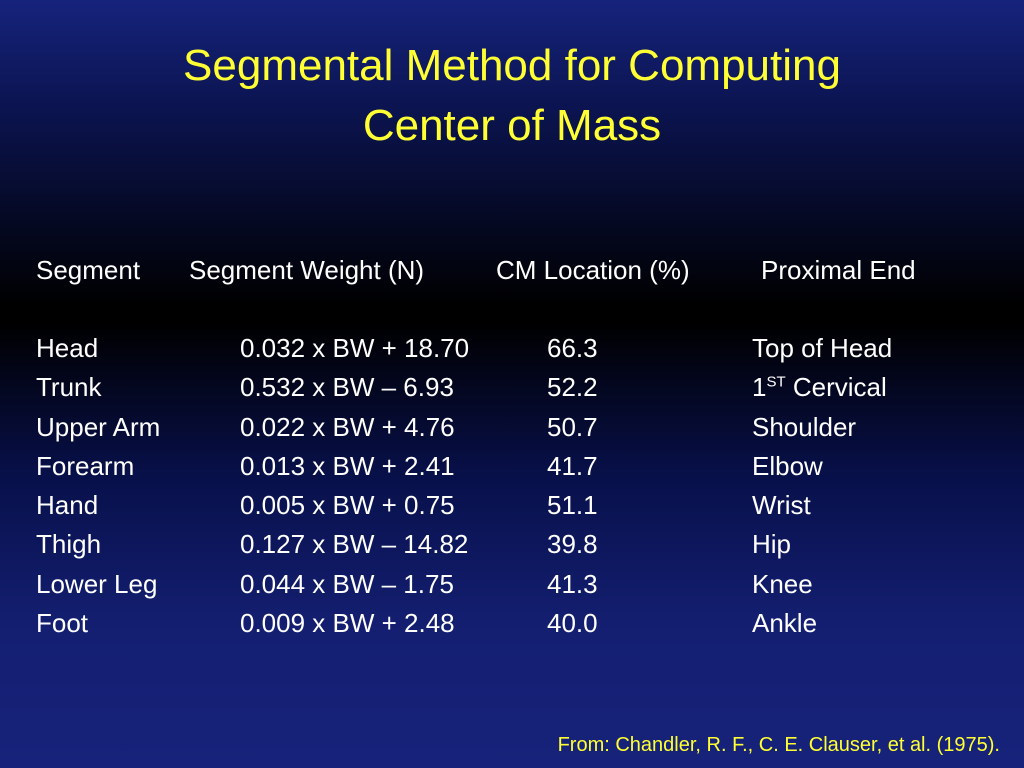  I want to click on cell-proximal-superscript: ST, so click(776, 382).